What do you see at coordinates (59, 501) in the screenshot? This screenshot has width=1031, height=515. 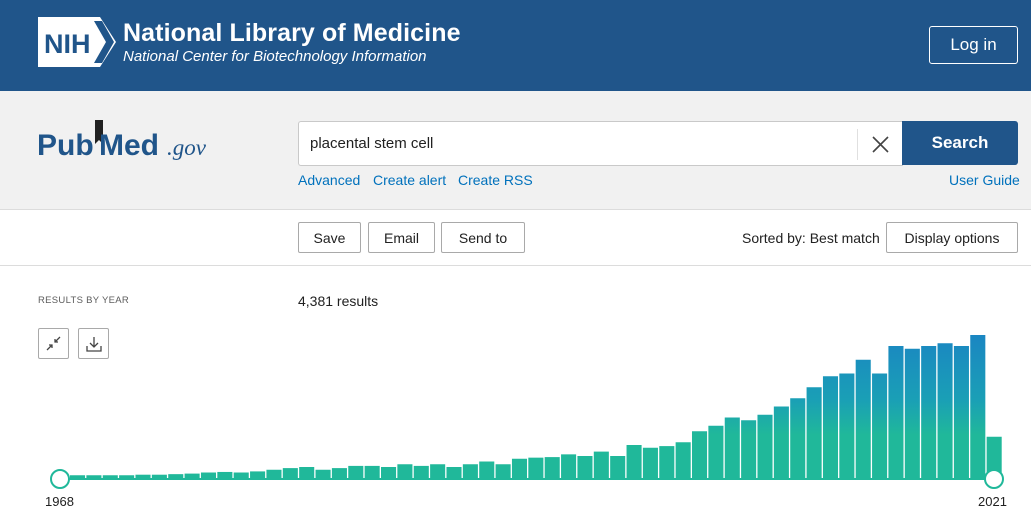 I see `year-axis-start-label: 1968` at bounding box center [59, 501].